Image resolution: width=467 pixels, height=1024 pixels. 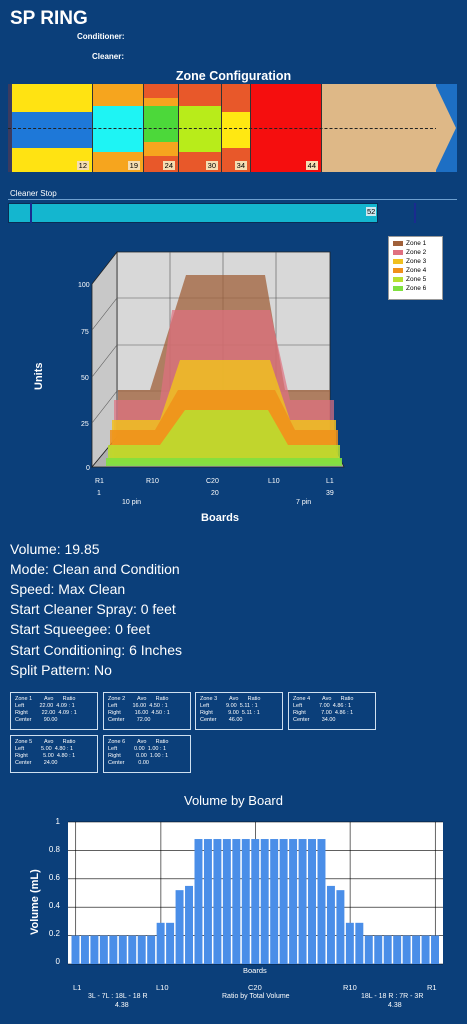 I want to click on x-num-1: 1, so click(x=99, y=493).